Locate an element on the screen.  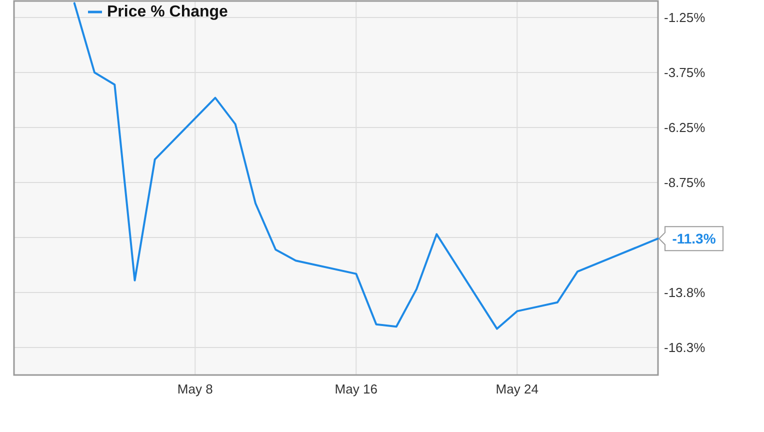
y-tick-label: -1.25% is located at coordinates (685, 17).